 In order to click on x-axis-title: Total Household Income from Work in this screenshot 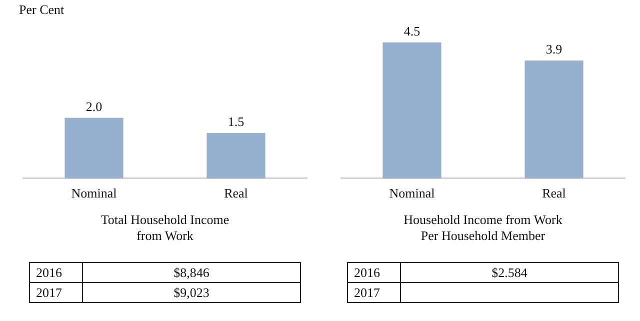, I will do `click(165, 228)`.